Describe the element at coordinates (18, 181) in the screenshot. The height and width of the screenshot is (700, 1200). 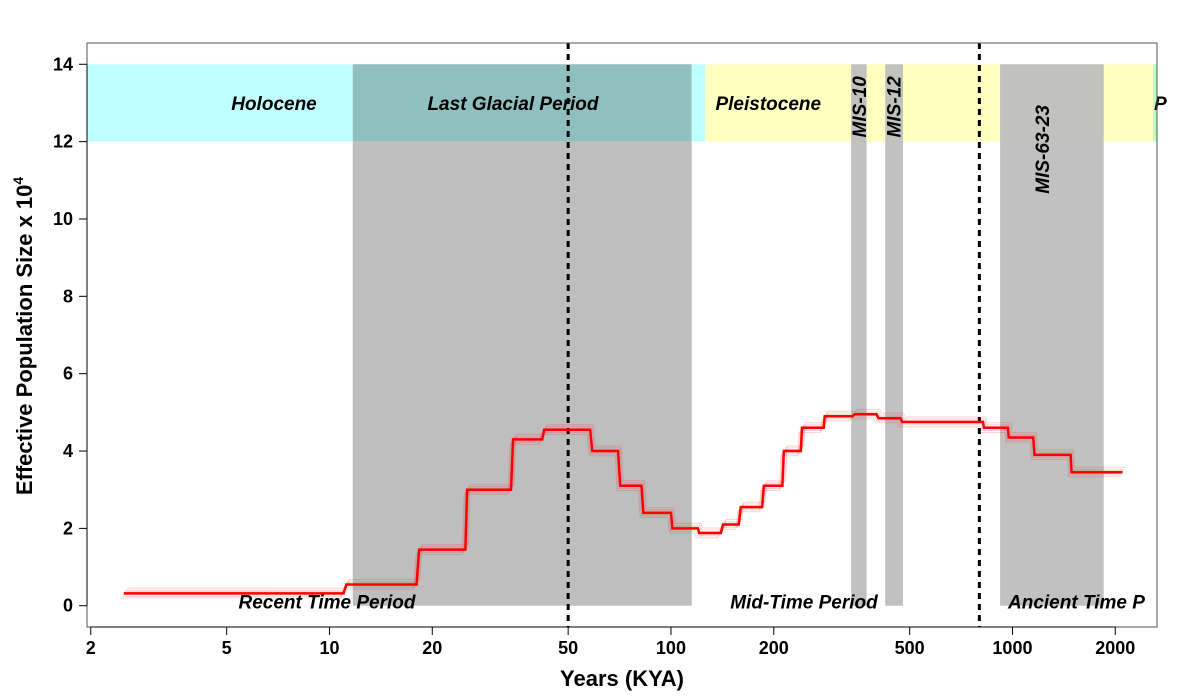
I see `y-axis-title-exponent: 4` at that location.